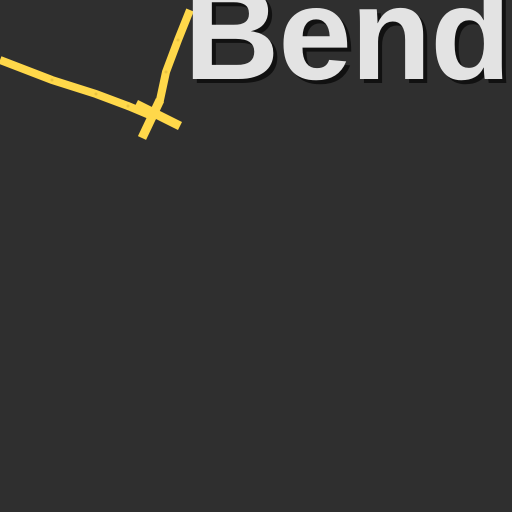  I want to click on highway-roads, so click(97, 74).